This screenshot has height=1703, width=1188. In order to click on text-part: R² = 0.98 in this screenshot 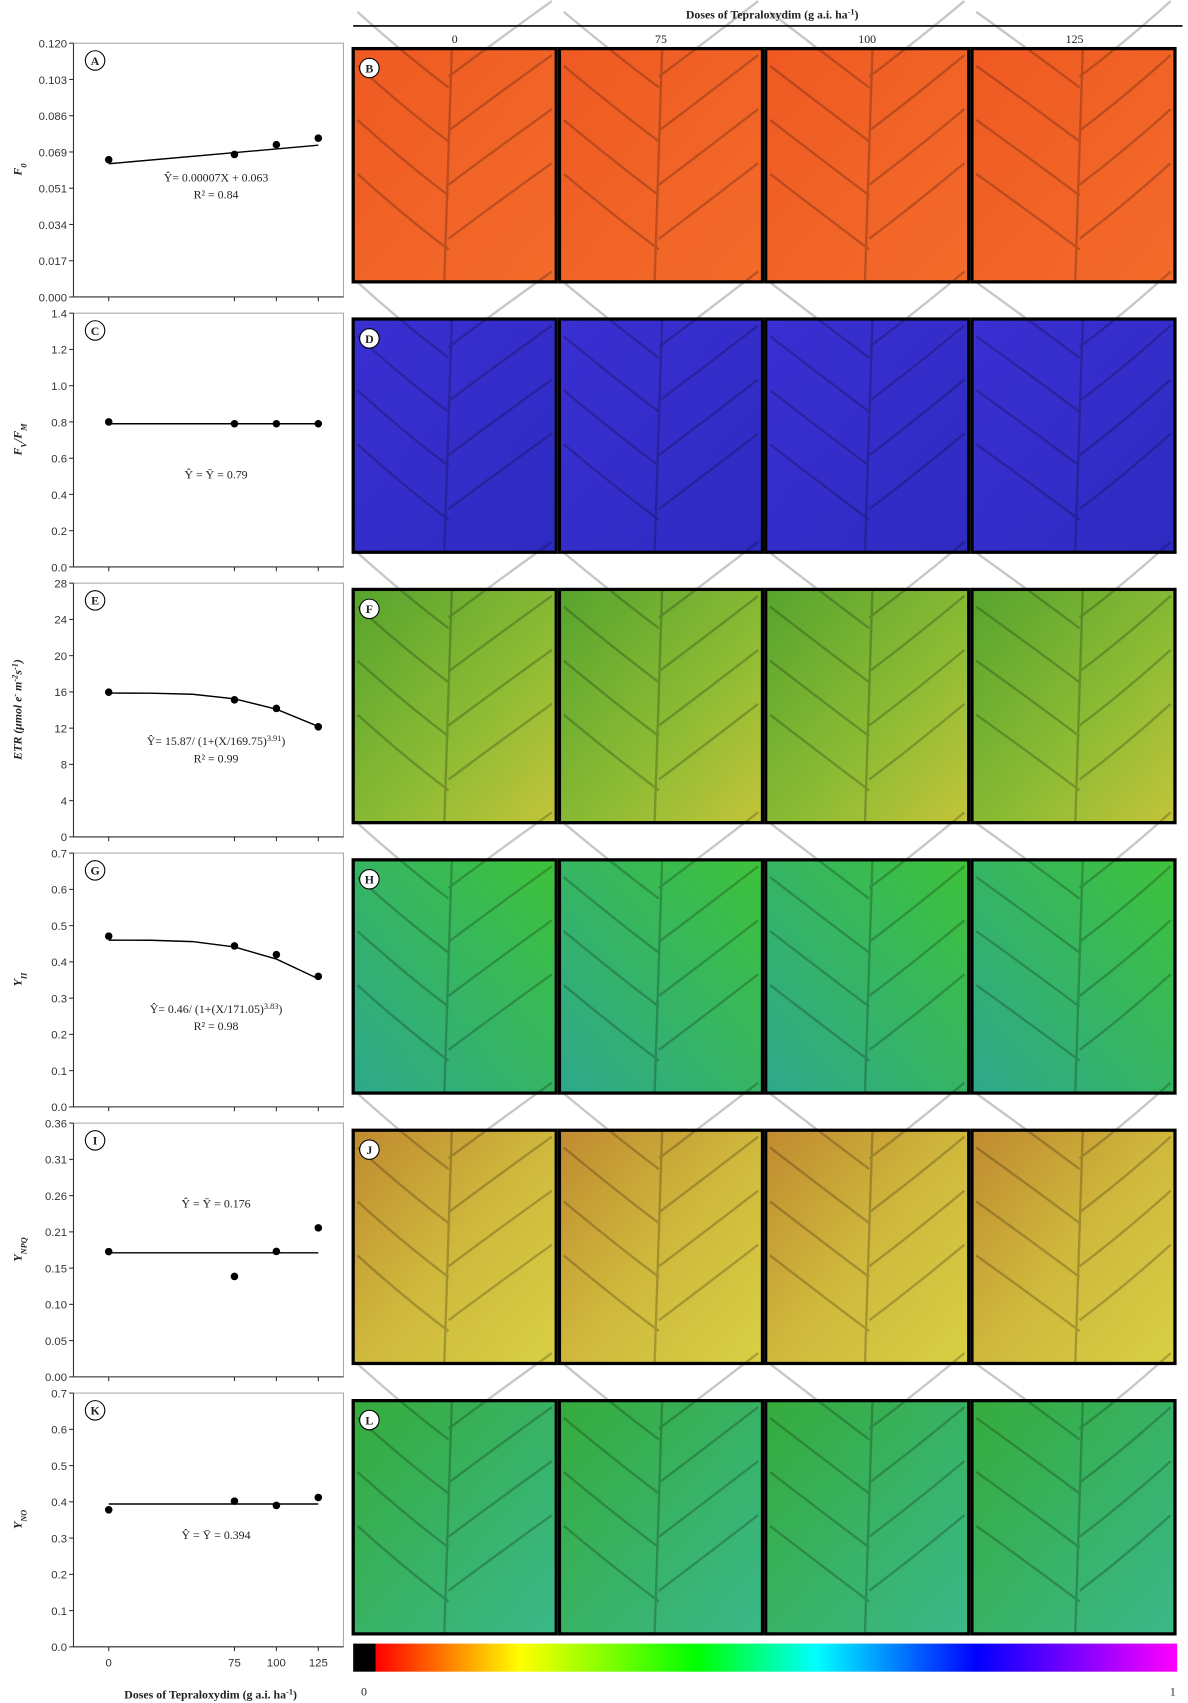, I will do `click(216, 1026)`.